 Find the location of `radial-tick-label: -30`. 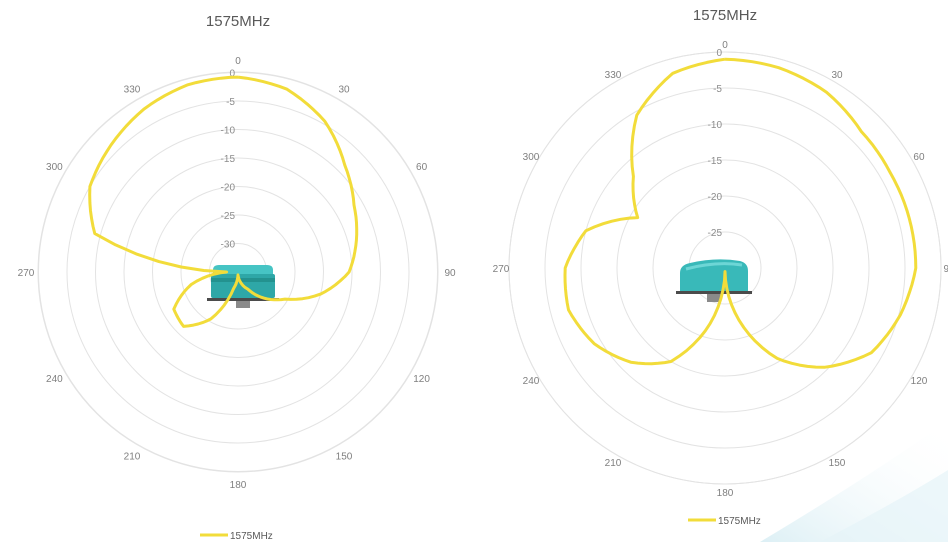

radial-tick-label: -30 is located at coordinates (228, 245).